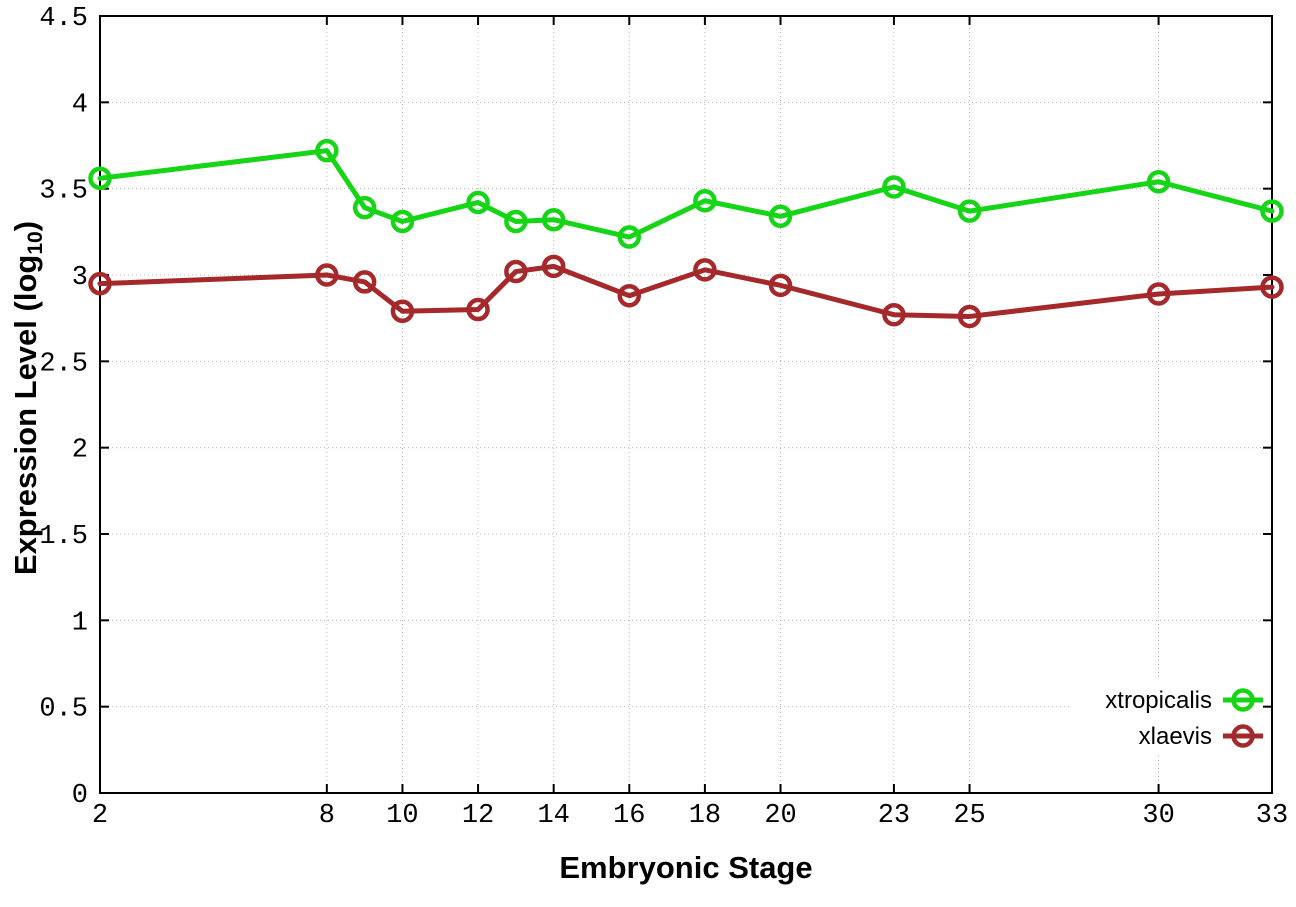 Image resolution: width=1296 pixels, height=907 pixels. I want to click on legend: xtropicalis xlaevis, so click(1184, 718).